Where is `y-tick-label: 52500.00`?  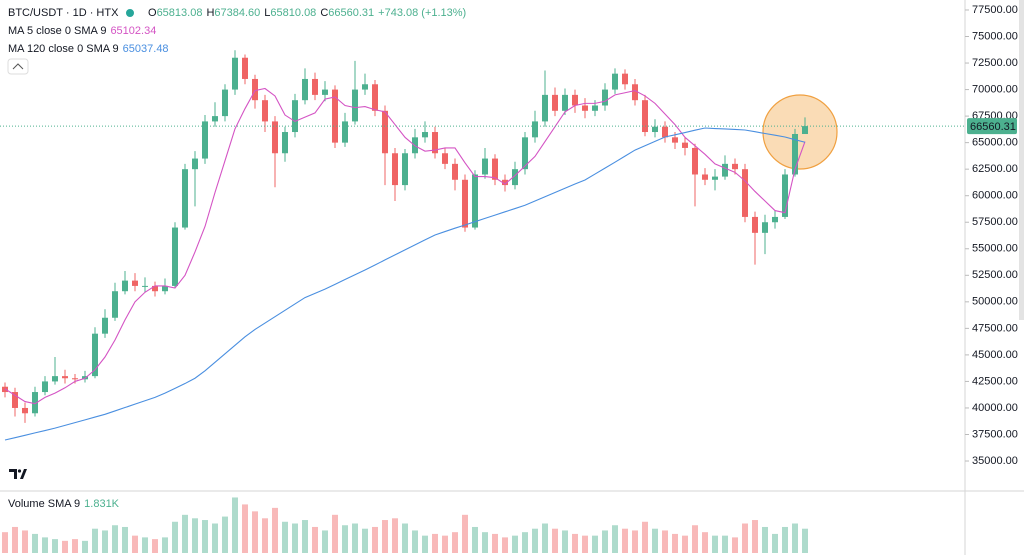 y-tick-label: 52500.00 is located at coordinates (995, 275).